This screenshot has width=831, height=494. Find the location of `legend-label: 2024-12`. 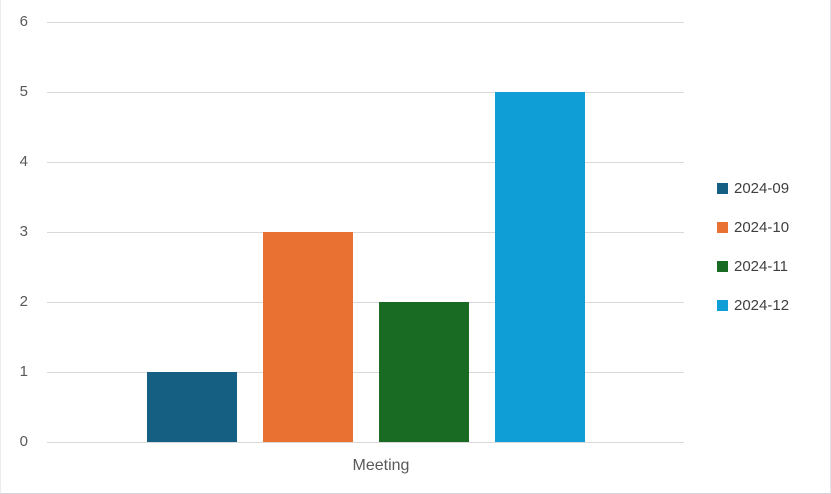

legend-label: 2024-12 is located at coordinates (762, 305).